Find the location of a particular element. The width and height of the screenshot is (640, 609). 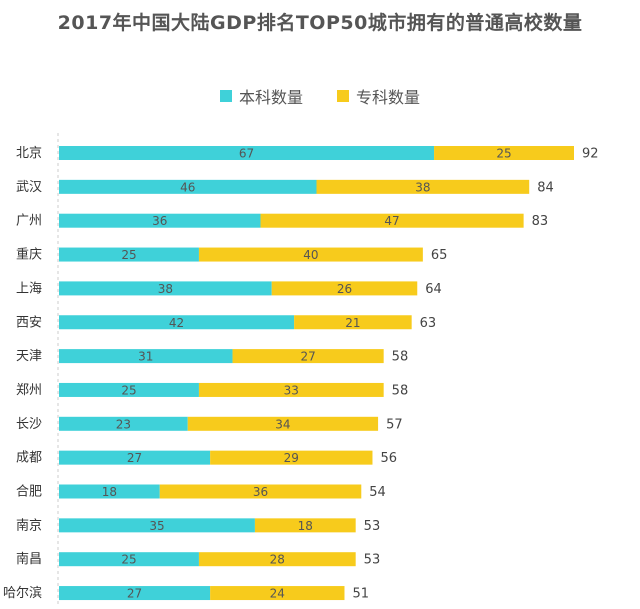

category-label: 武汉 is located at coordinates (29, 187).